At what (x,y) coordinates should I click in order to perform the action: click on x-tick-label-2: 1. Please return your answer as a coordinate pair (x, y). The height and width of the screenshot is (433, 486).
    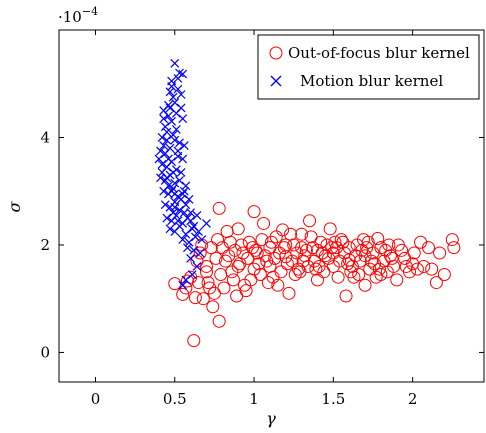
    Looking at the image, I should click on (254, 399).